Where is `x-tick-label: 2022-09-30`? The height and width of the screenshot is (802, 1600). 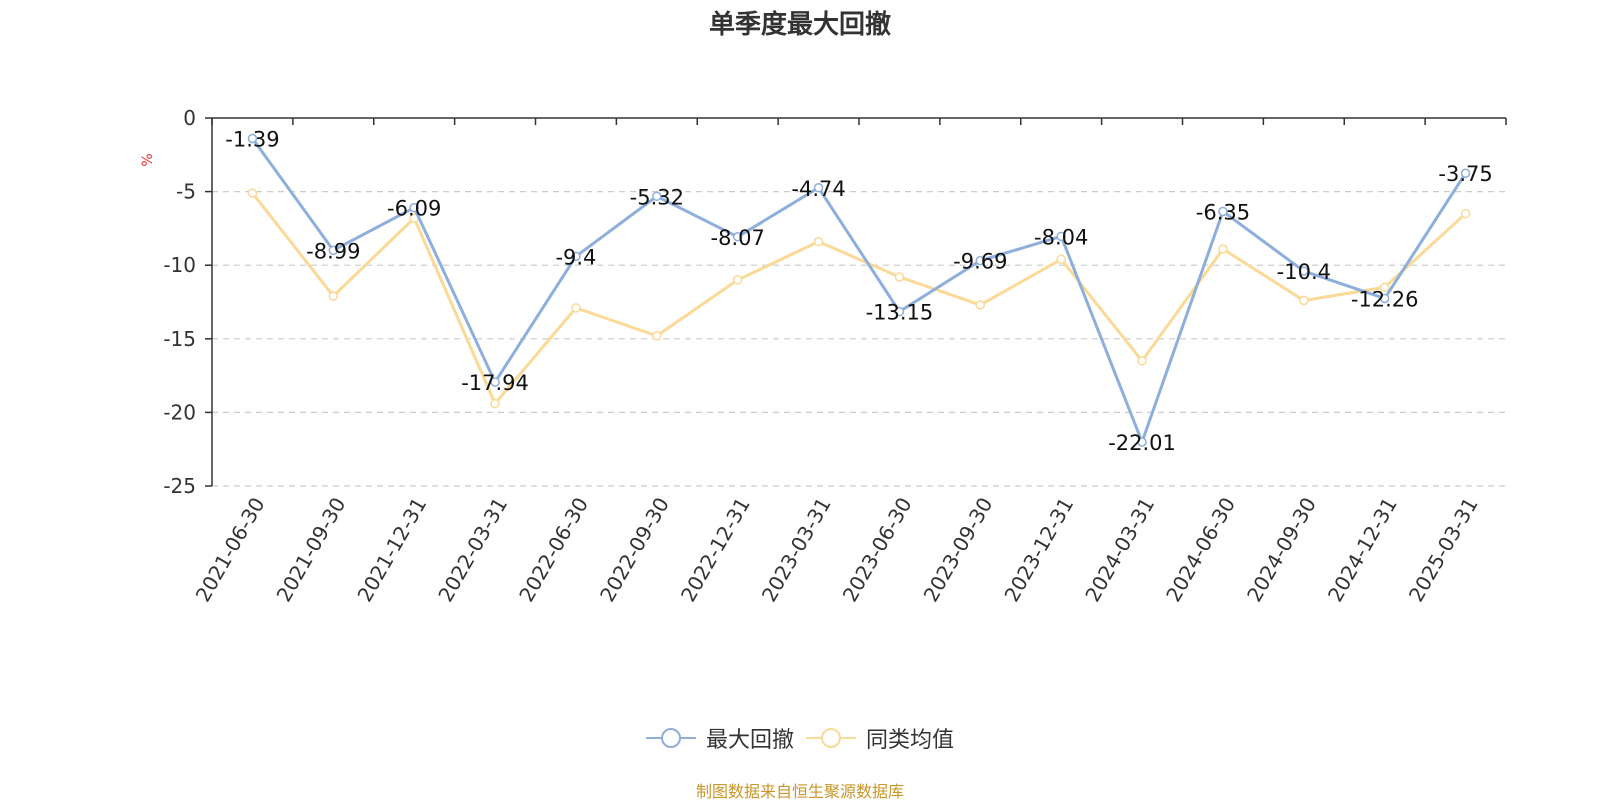 x-tick-label: 2022-09-30 is located at coordinates (634, 549).